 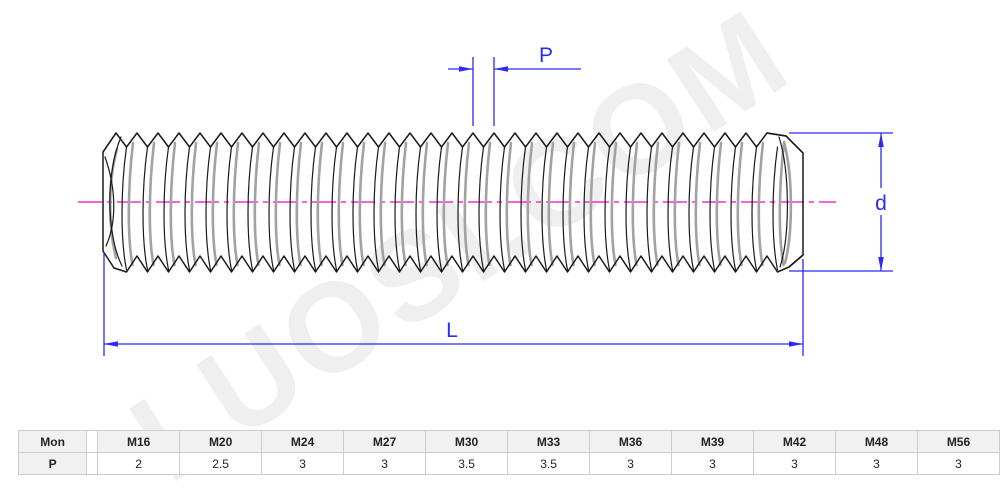 I want to click on pitch-arrowhead-left, so click(x=466, y=69).